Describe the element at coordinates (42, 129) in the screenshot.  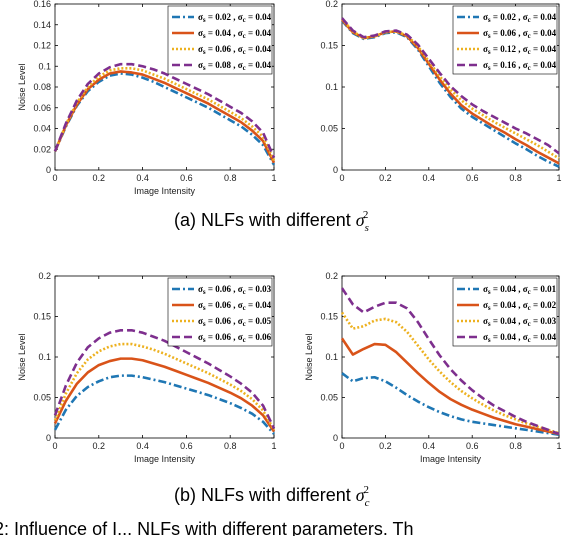
I see `y-tick-label: 0.04` at that location.